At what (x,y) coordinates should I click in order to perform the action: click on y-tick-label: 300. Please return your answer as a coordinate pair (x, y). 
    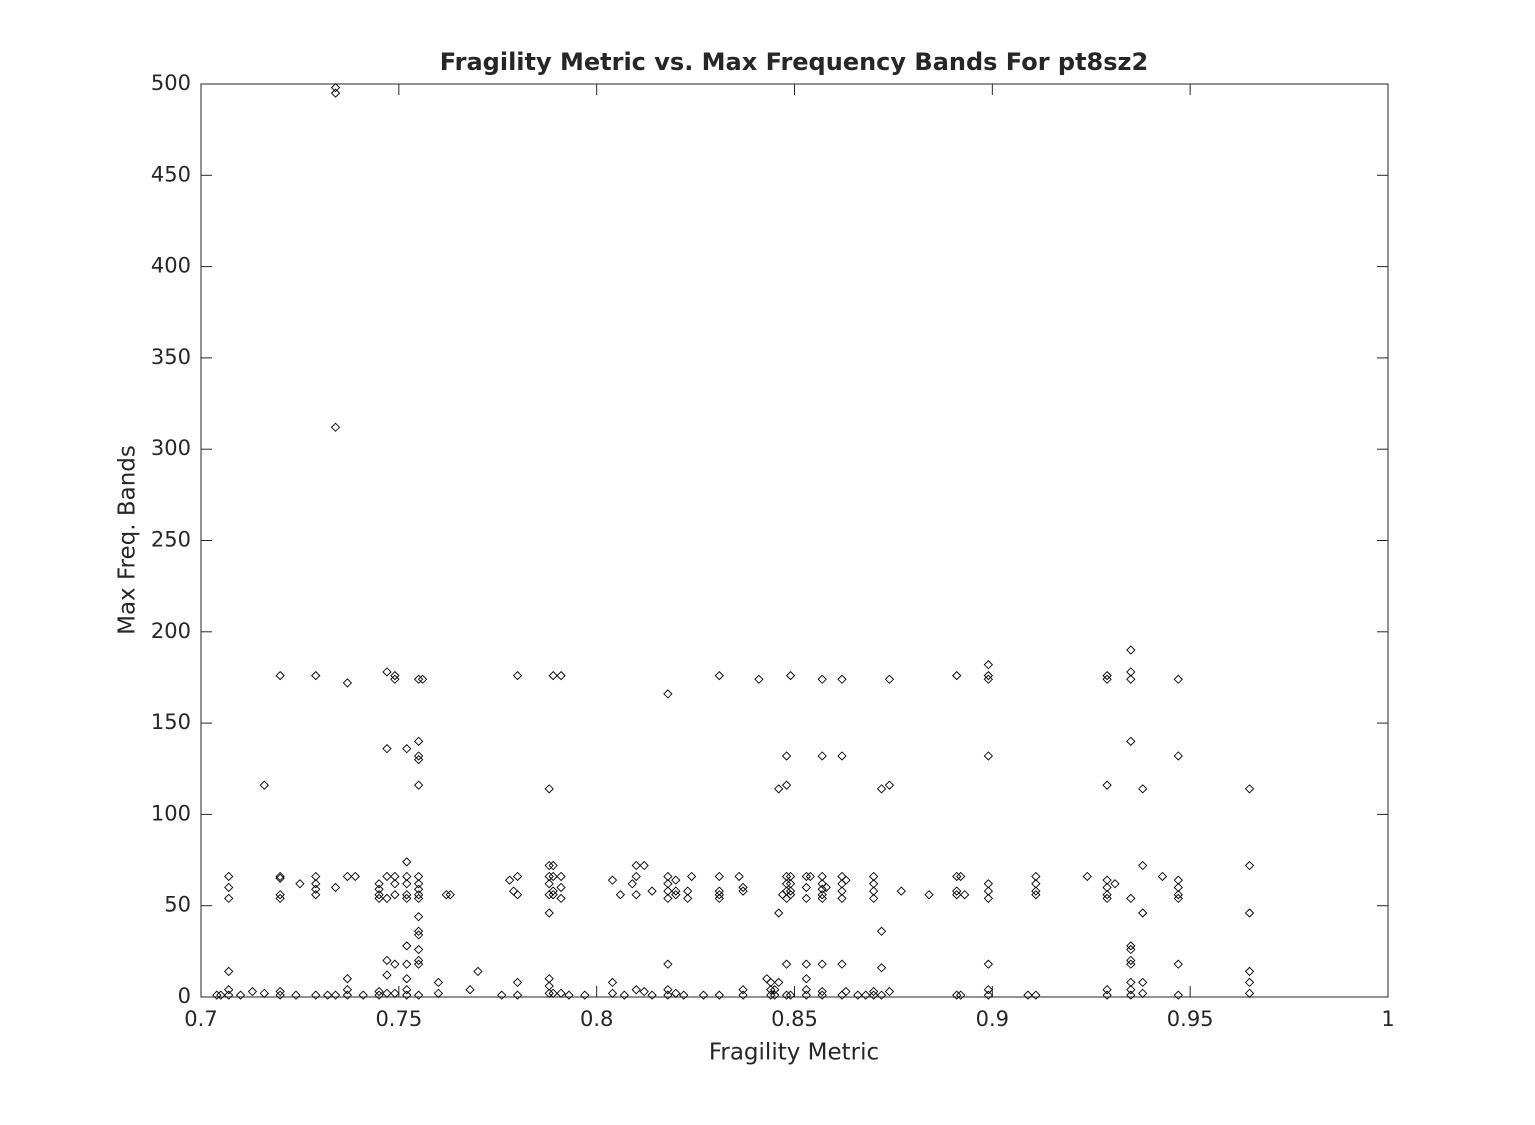
    Looking at the image, I should click on (171, 448).